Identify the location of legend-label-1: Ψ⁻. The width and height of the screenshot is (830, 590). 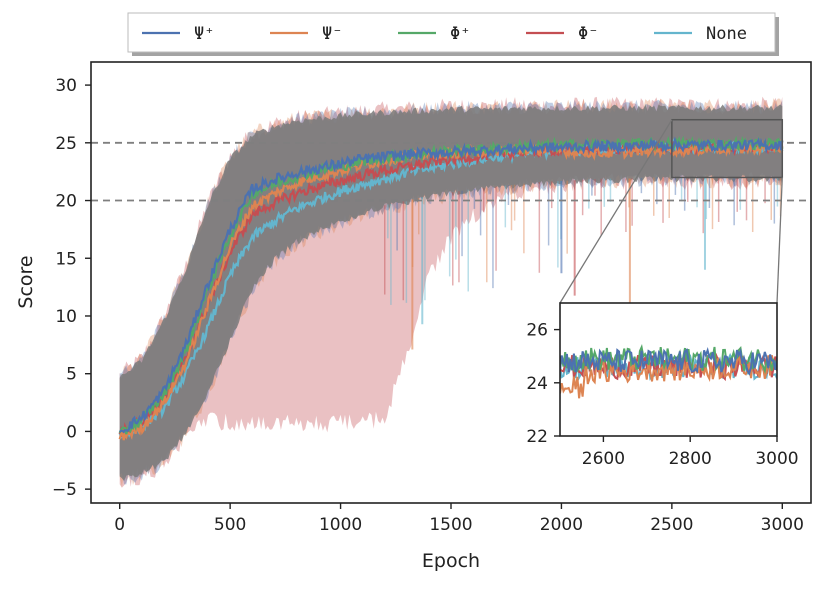
(332, 34).